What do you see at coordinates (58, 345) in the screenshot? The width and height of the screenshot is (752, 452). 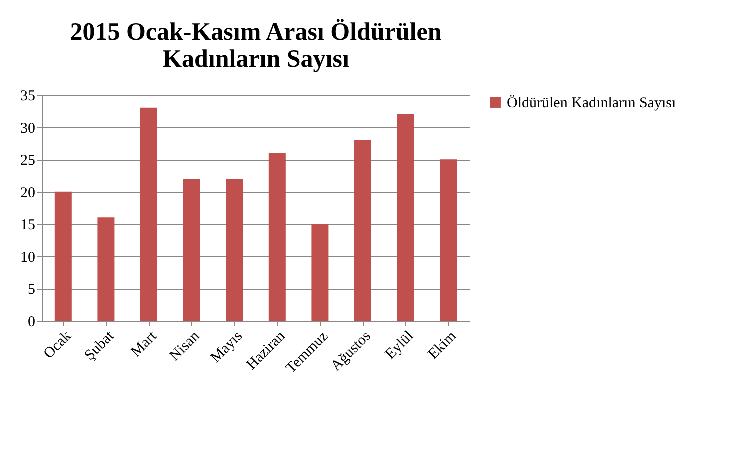 I see `x-tick-label: Ocak` at bounding box center [58, 345].